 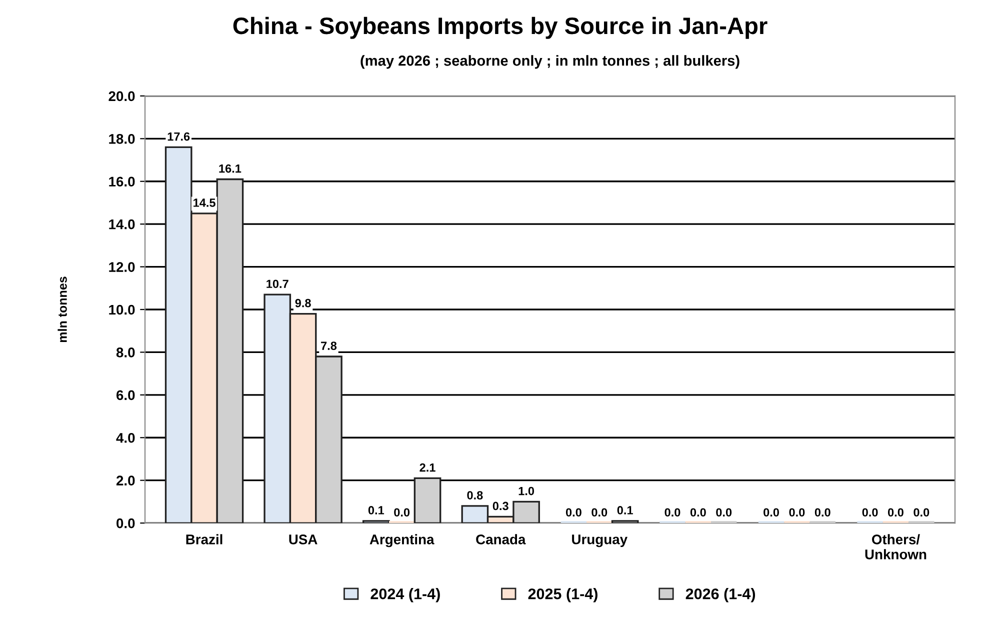 I want to click on data-label: 0.3, so click(x=500, y=506).